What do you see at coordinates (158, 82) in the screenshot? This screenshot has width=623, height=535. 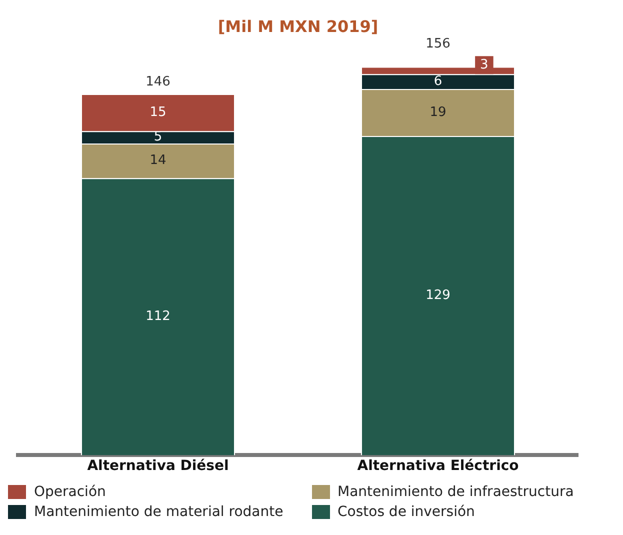 I see `total-label: 146` at bounding box center [158, 82].